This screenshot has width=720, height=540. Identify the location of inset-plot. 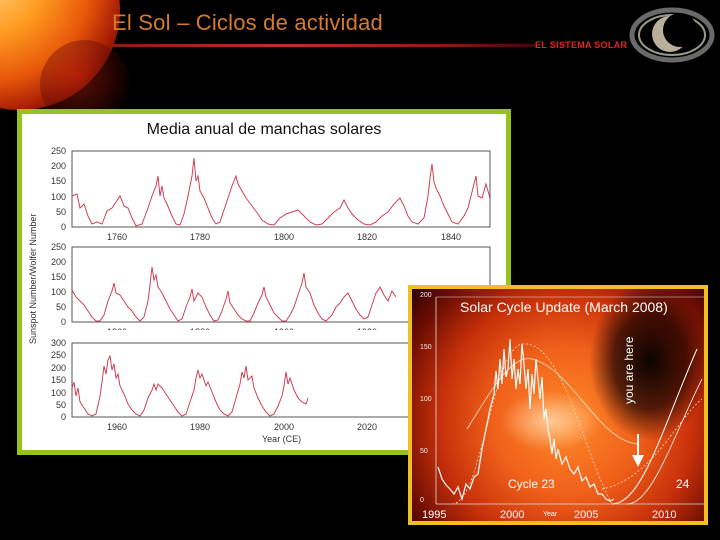
(569, 400).